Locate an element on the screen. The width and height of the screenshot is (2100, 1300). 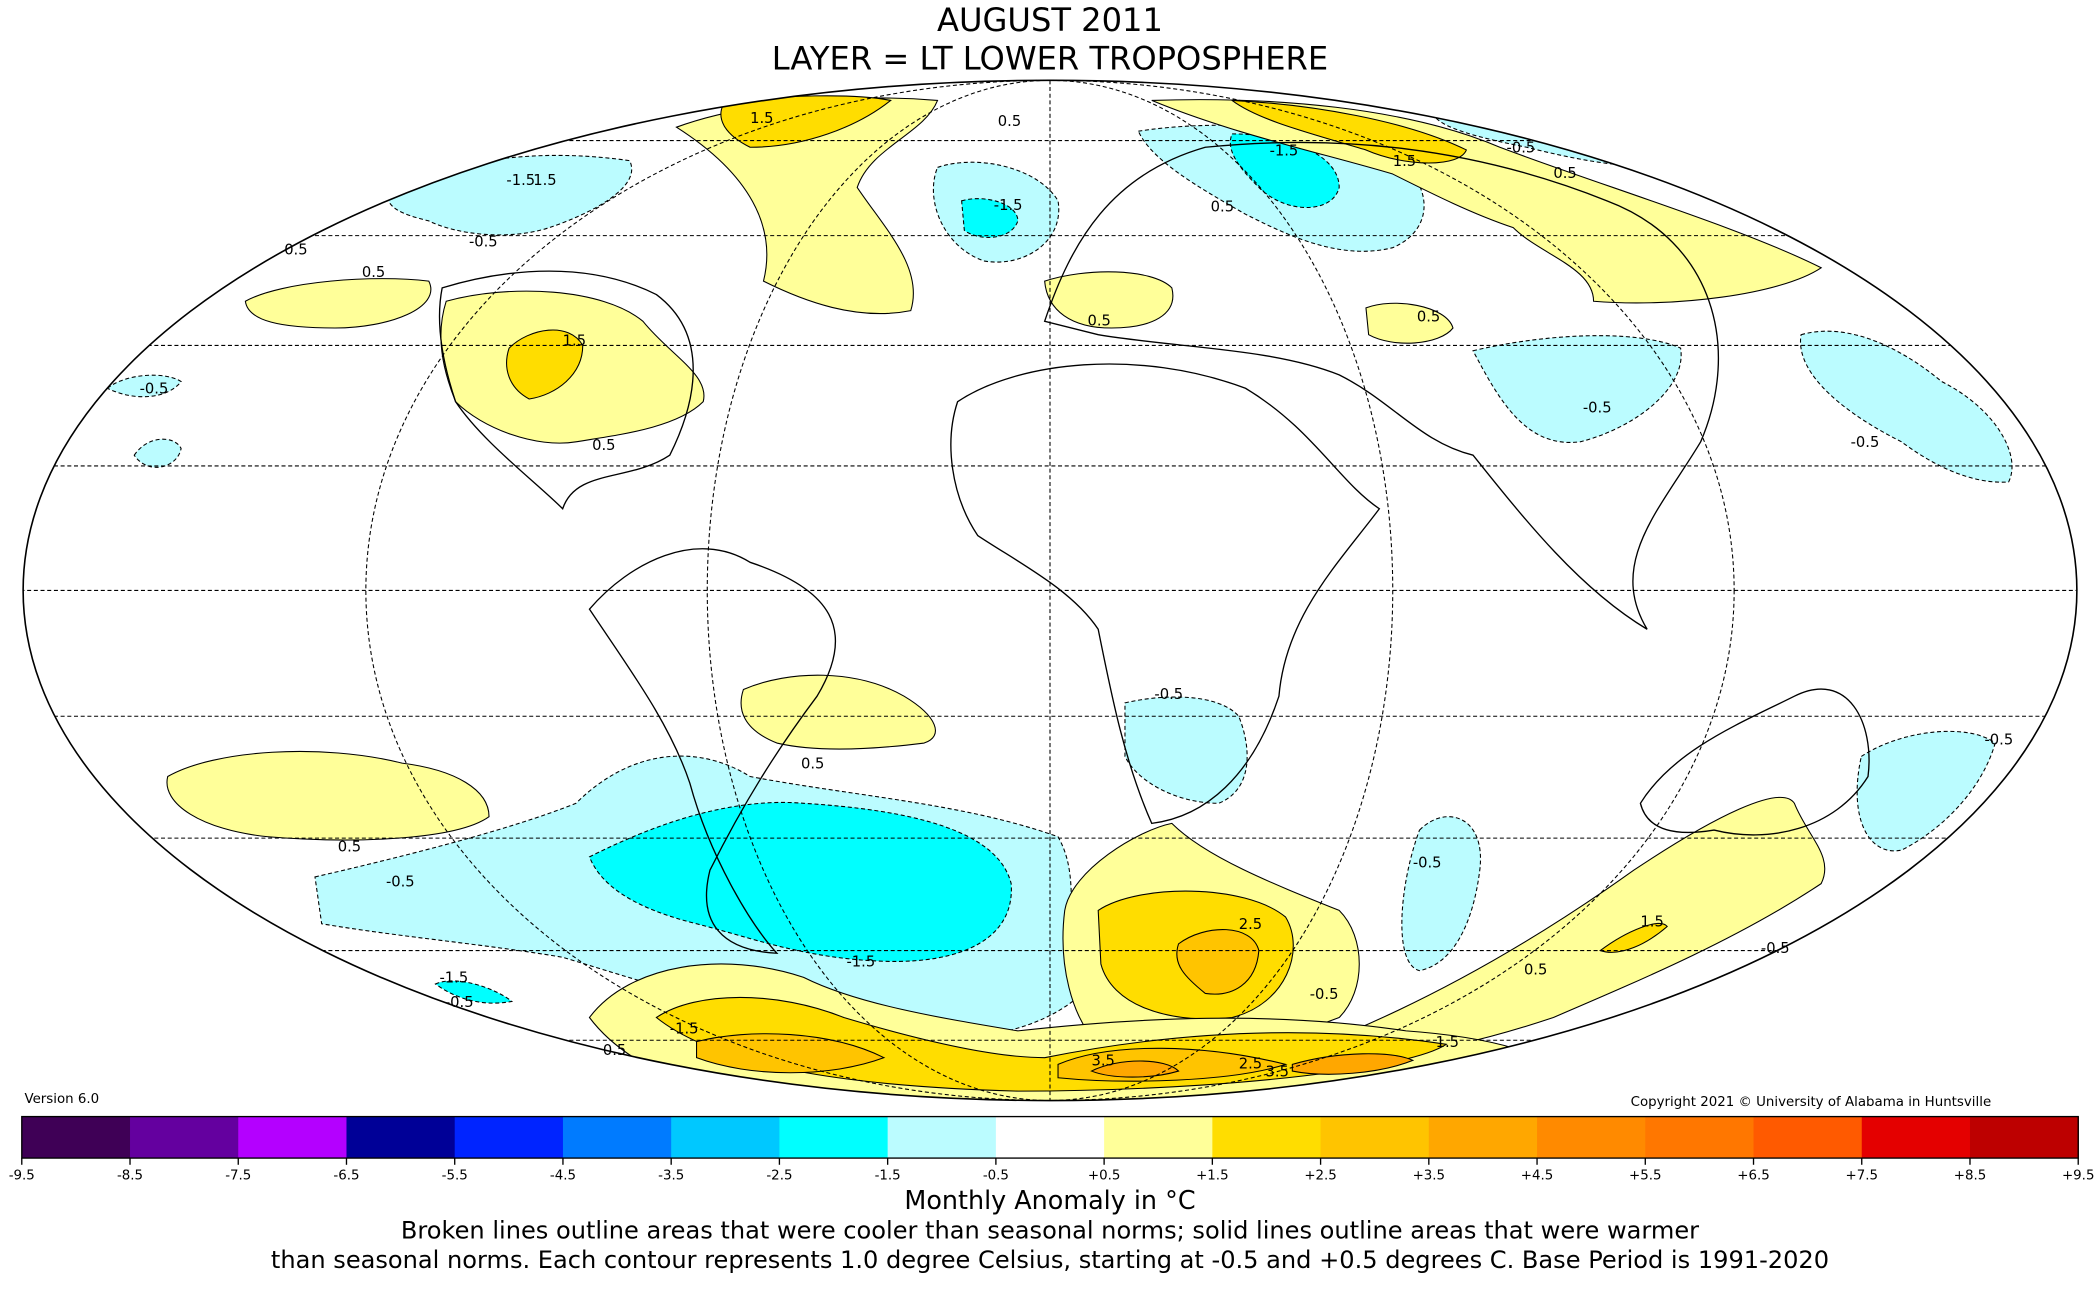
colorbar-tick-label: -4.5 is located at coordinates (563, 1176).